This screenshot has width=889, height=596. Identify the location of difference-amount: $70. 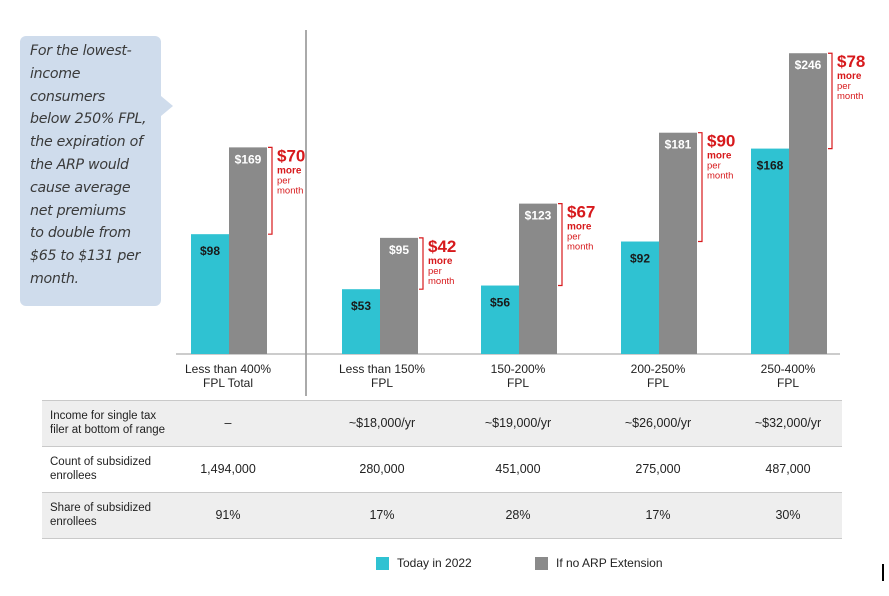
(291, 155).